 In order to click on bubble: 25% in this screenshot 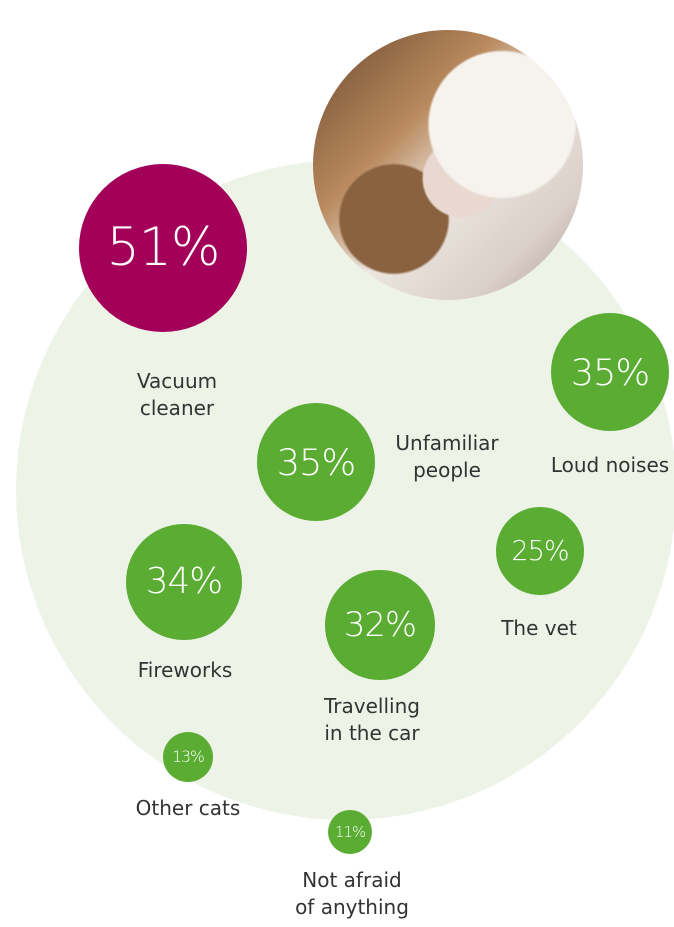, I will do `click(540, 551)`.